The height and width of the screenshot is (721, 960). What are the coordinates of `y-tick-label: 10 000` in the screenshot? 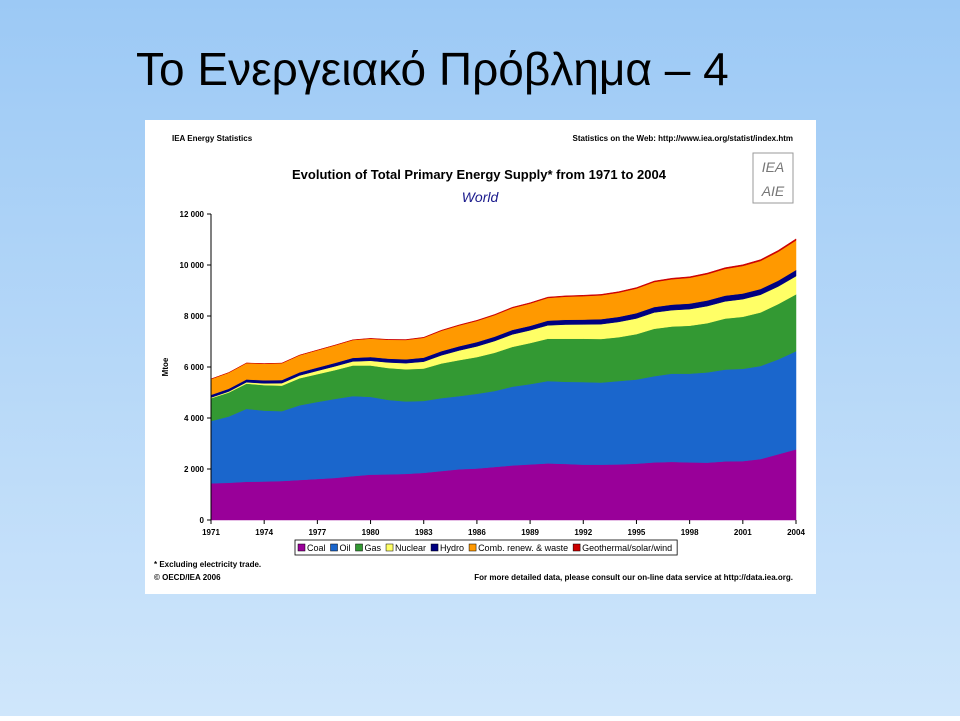 It's located at (192, 265).